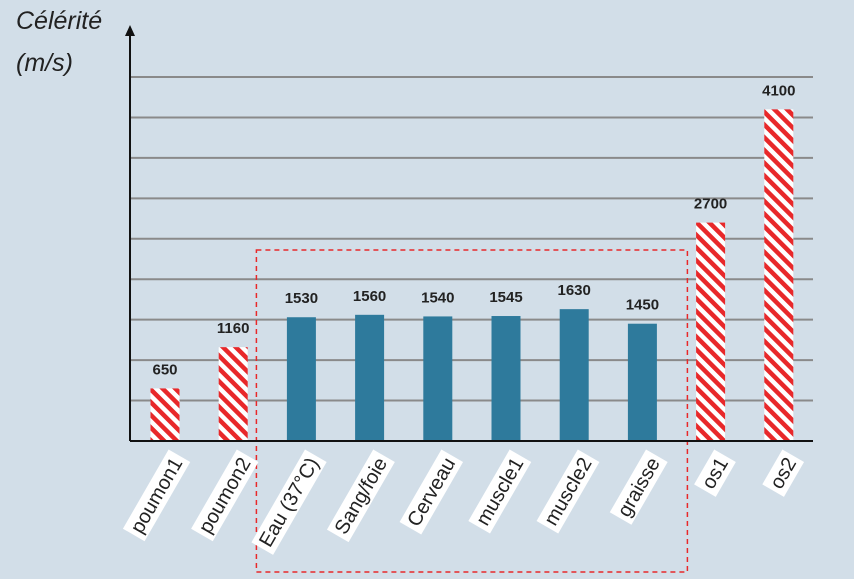  I want to click on category-label-graisse: graisse, so click(638, 487).